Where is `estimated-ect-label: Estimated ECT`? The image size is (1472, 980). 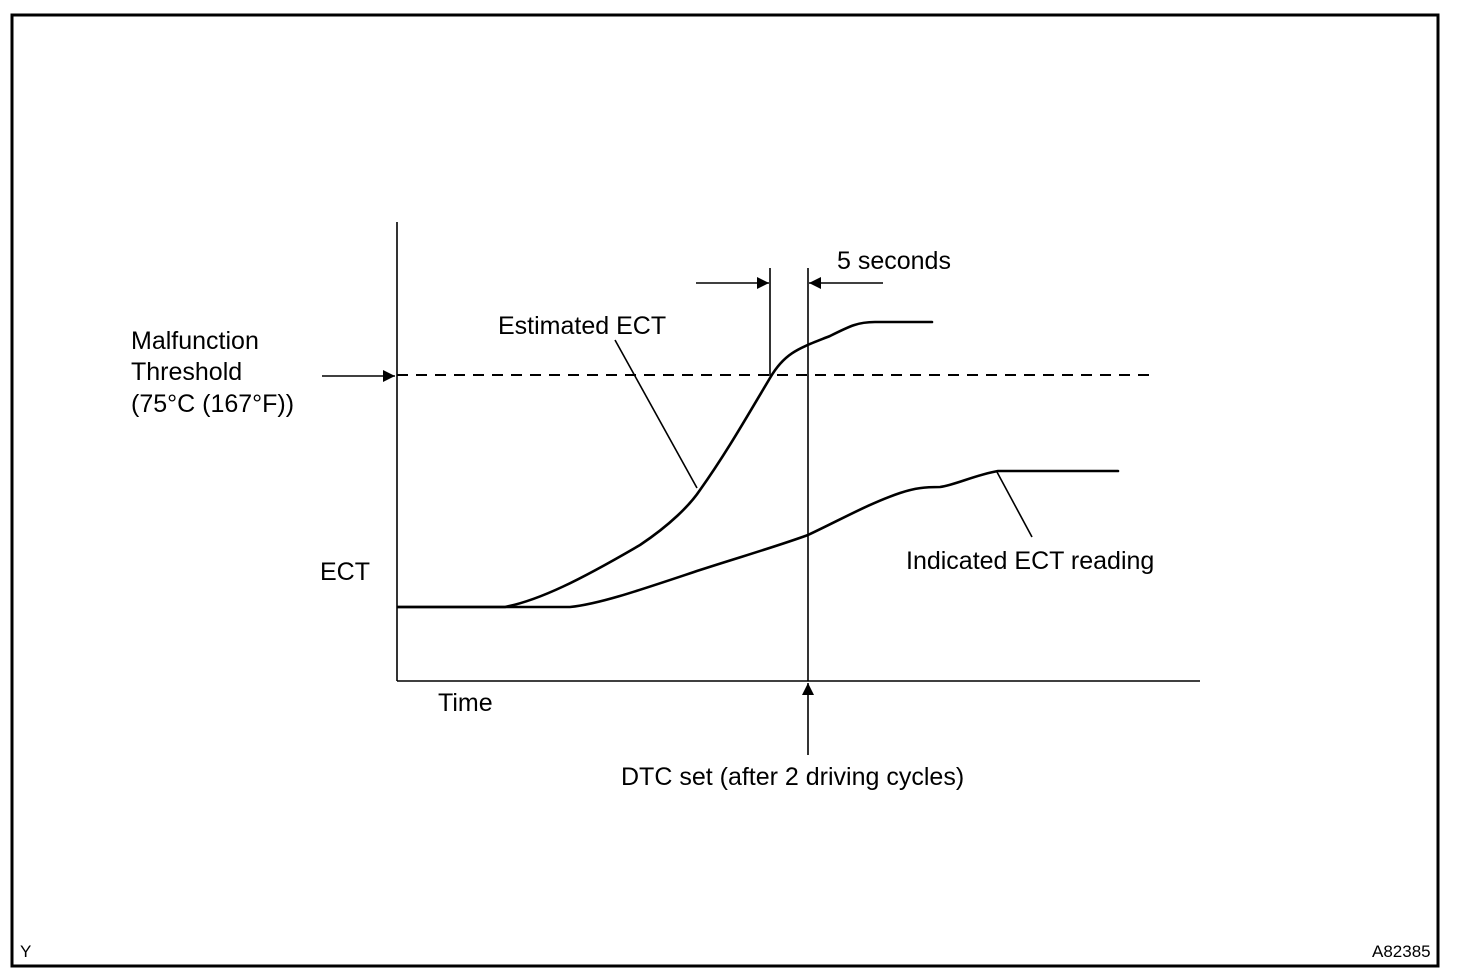
estimated-ect-label: Estimated ECT is located at coordinates (582, 326).